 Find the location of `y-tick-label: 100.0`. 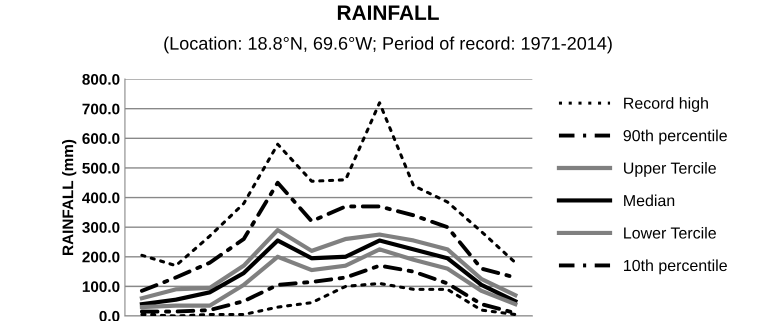

y-tick-label: 100.0 is located at coordinates (101, 286).